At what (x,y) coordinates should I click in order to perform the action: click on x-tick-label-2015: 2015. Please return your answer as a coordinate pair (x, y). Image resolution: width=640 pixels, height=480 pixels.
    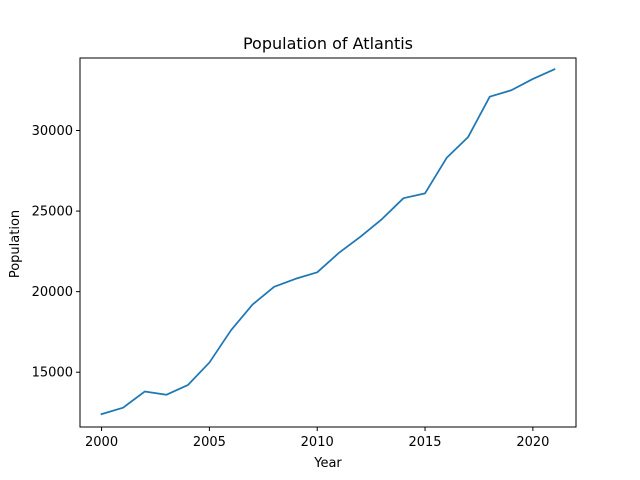
    Looking at the image, I should click on (424, 442).